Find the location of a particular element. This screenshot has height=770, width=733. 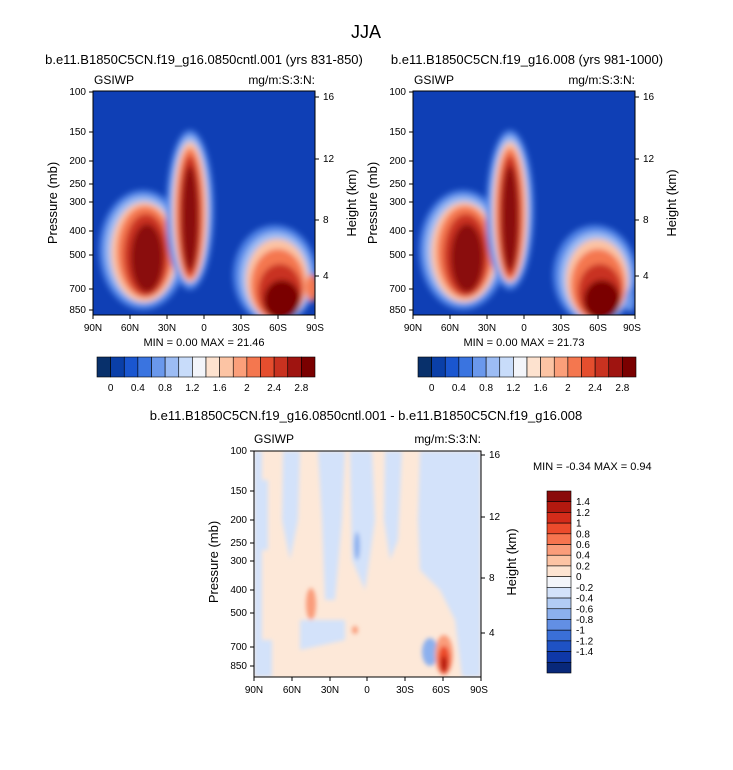

panel-2-y-axis-label: Pressure (mb) is located at coordinates (372, 203).